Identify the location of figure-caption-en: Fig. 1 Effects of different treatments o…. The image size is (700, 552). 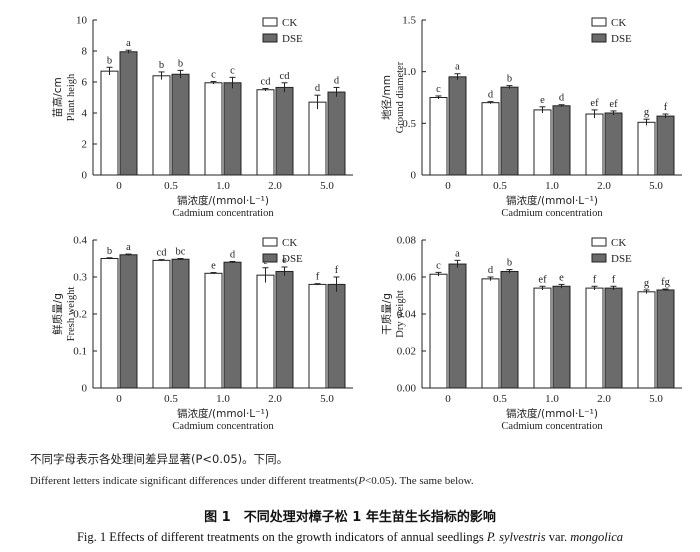
(350, 537).